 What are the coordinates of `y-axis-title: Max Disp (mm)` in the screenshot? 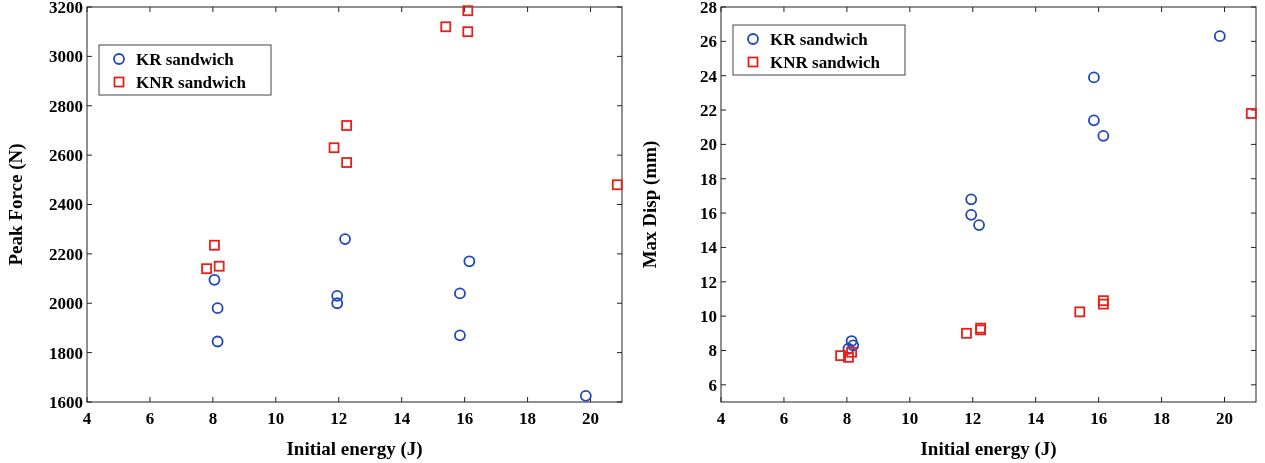 It's located at (650, 204).